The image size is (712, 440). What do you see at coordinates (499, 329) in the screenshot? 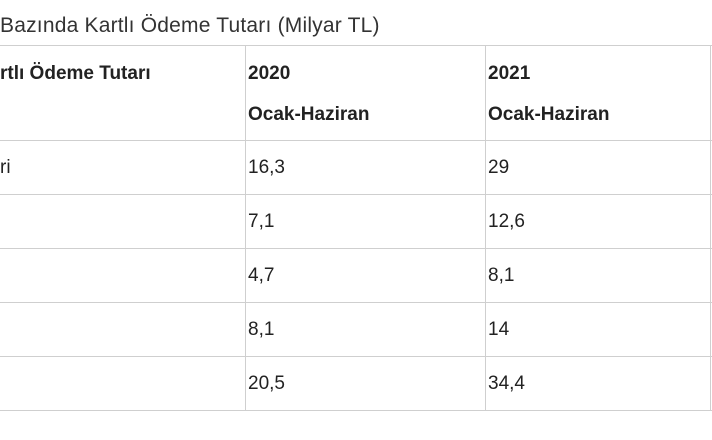
I see `cell: 14` at bounding box center [499, 329].